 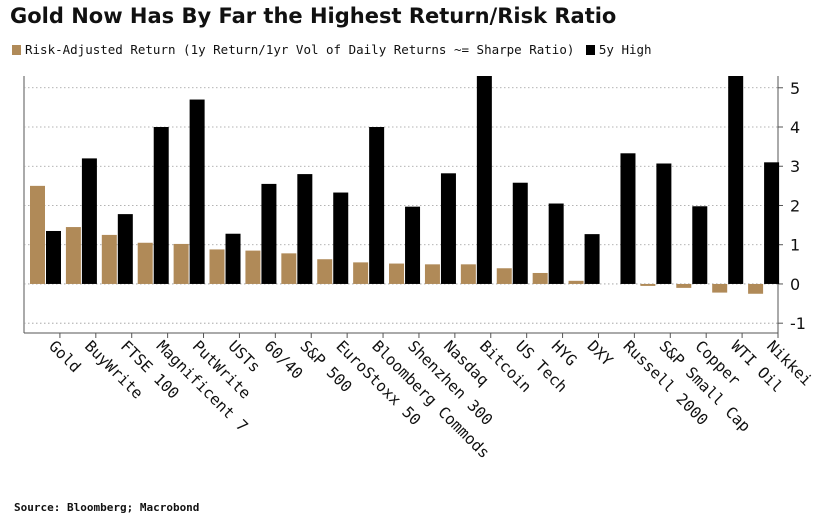 What do you see at coordinates (284, 360) in the screenshot?
I see `x-tick-label: 60/40` at bounding box center [284, 360].